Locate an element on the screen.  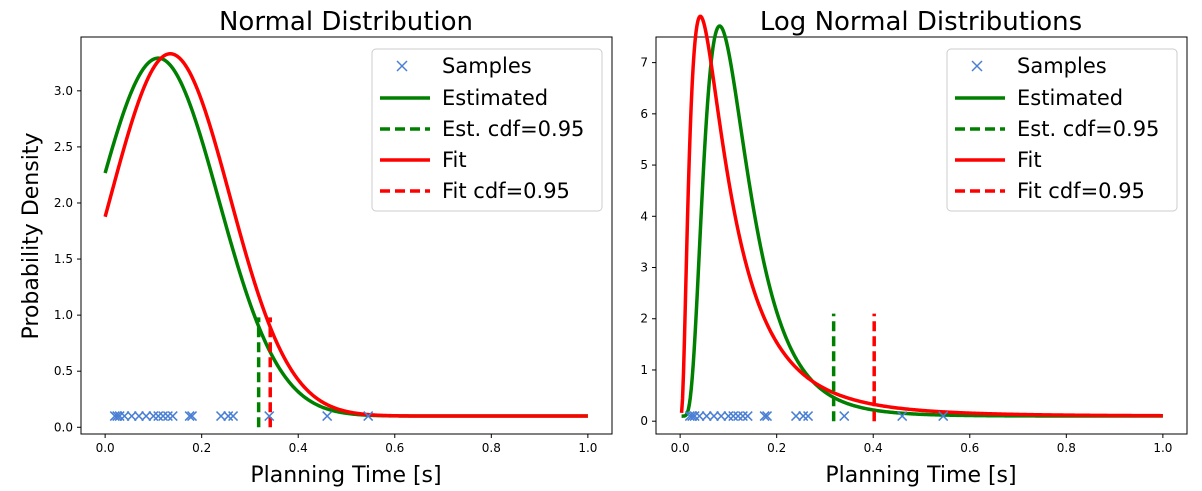
y-tick-label: 0.5 is located at coordinates (63, 371).